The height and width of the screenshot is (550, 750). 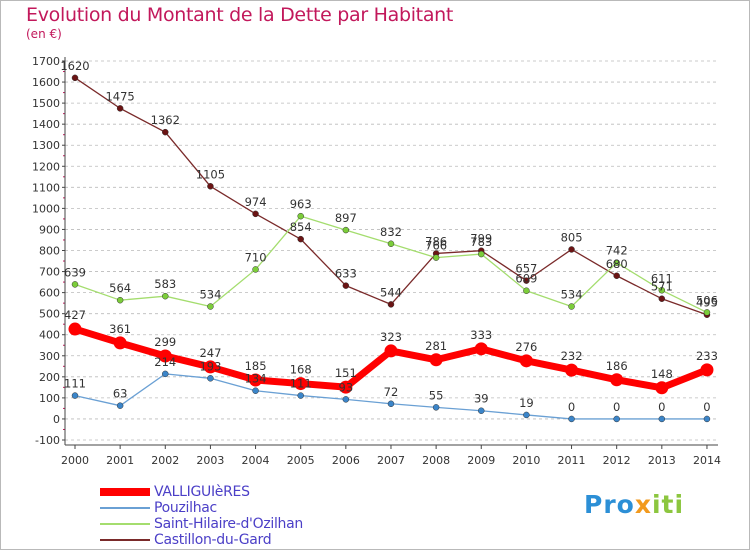 What do you see at coordinates (75, 272) in the screenshot?
I see `data-label: 639` at bounding box center [75, 272].